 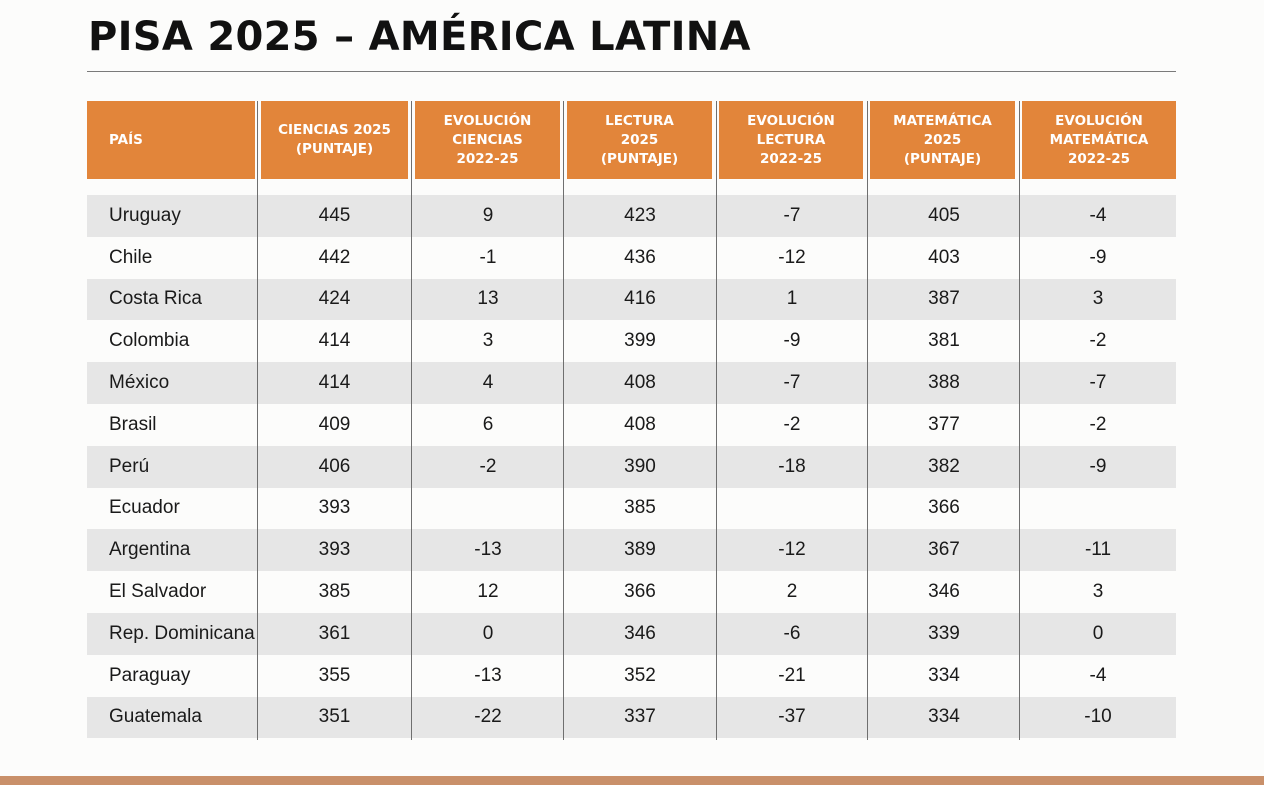 I want to click on column-header-ciencias-2025: CIENCIAS 2025 (PUNTAJE), so click(x=334, y=140).